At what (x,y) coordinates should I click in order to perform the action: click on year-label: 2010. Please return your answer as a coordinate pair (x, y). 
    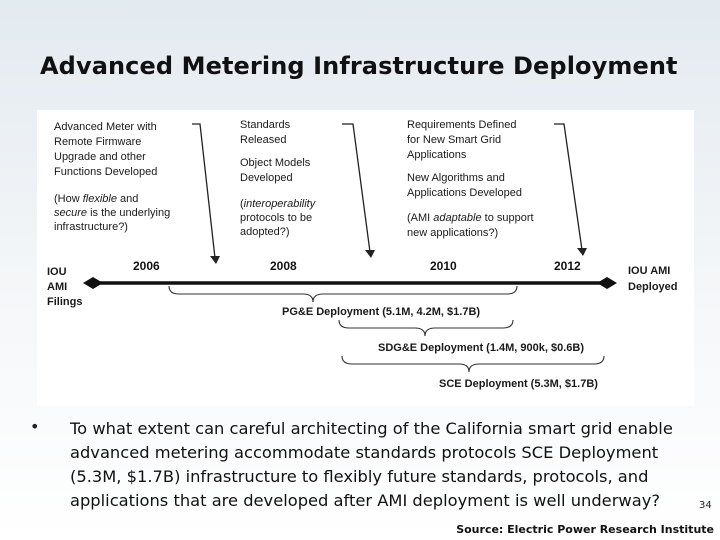
    Looking at the image, I should click on (443, 266).